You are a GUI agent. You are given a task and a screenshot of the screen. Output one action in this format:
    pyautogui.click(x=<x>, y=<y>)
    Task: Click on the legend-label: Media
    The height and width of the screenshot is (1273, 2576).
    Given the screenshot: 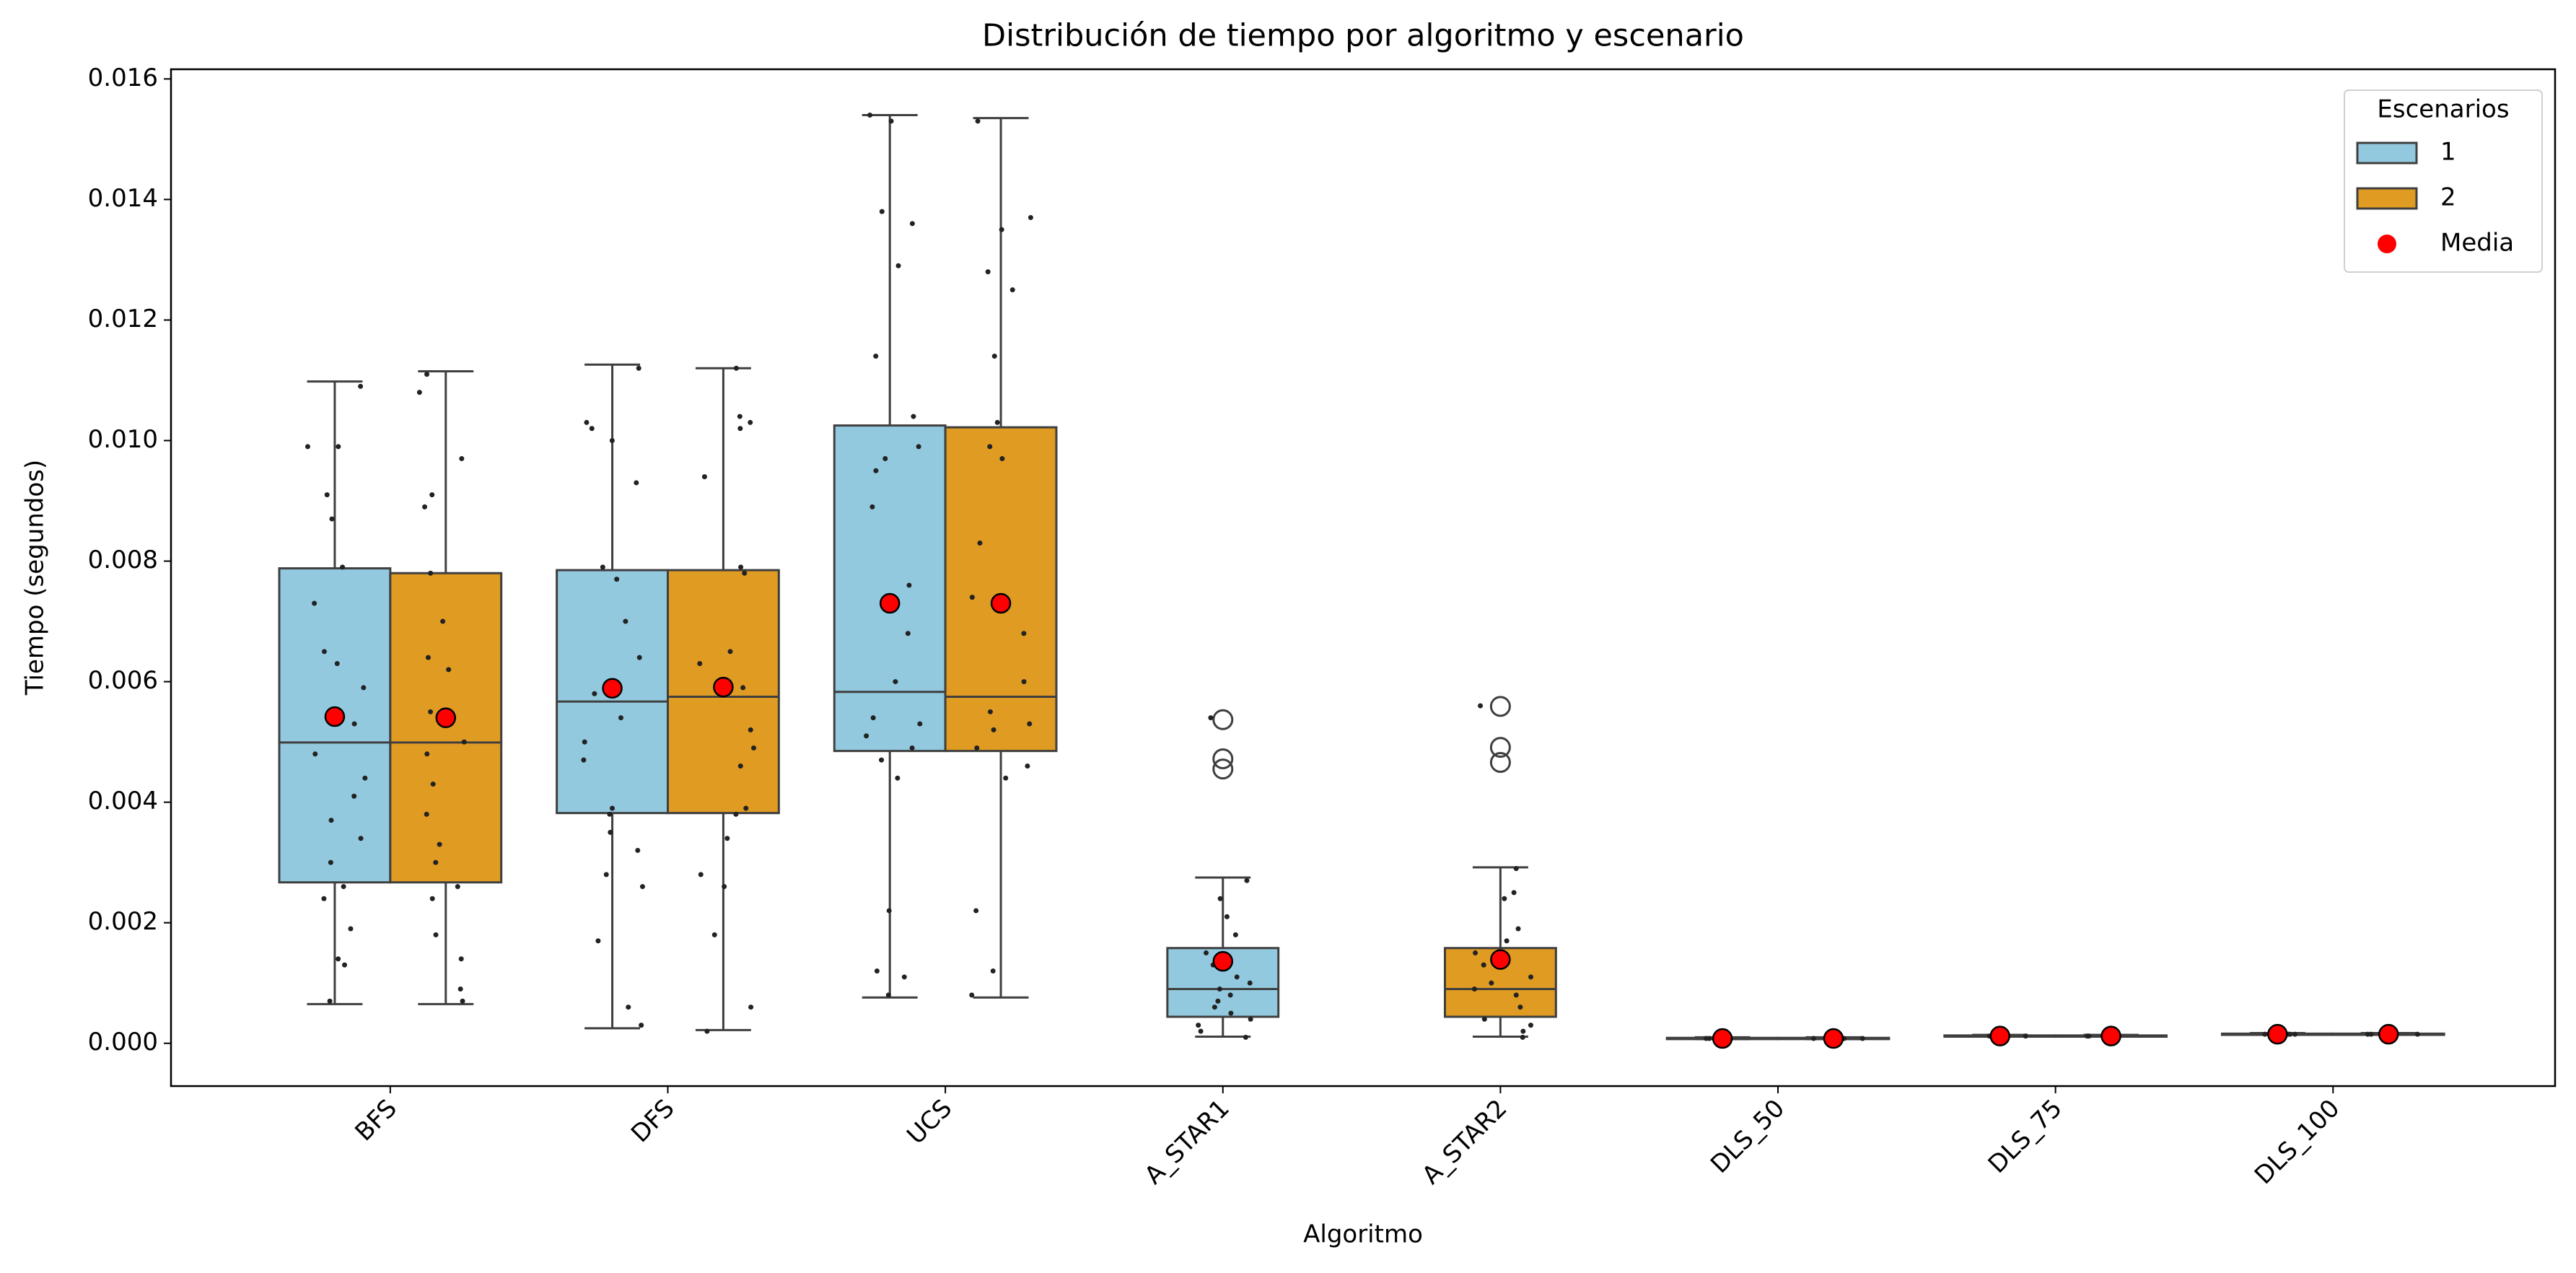 What is the action you would take?
    pyautogui.click(x=2477, y=243)
    